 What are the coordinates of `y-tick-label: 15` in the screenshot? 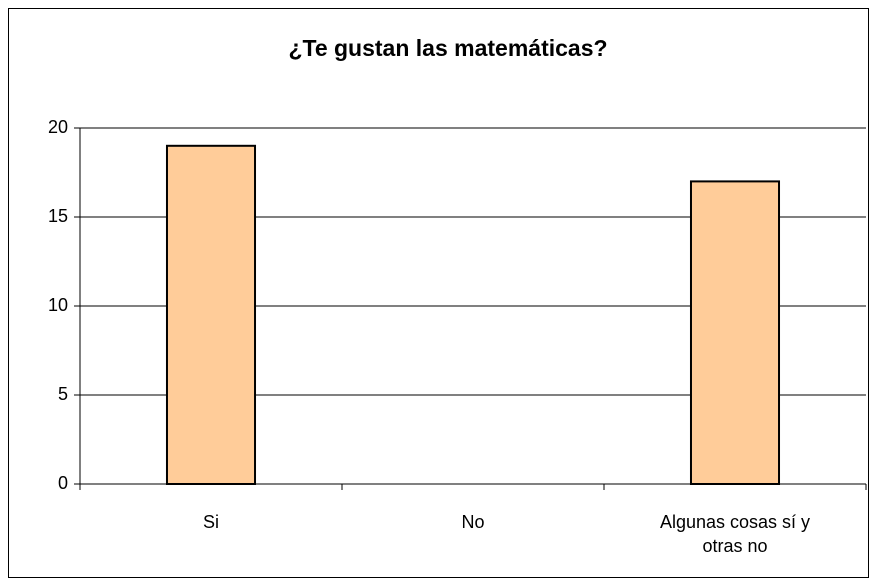 It's located at (58, 216).